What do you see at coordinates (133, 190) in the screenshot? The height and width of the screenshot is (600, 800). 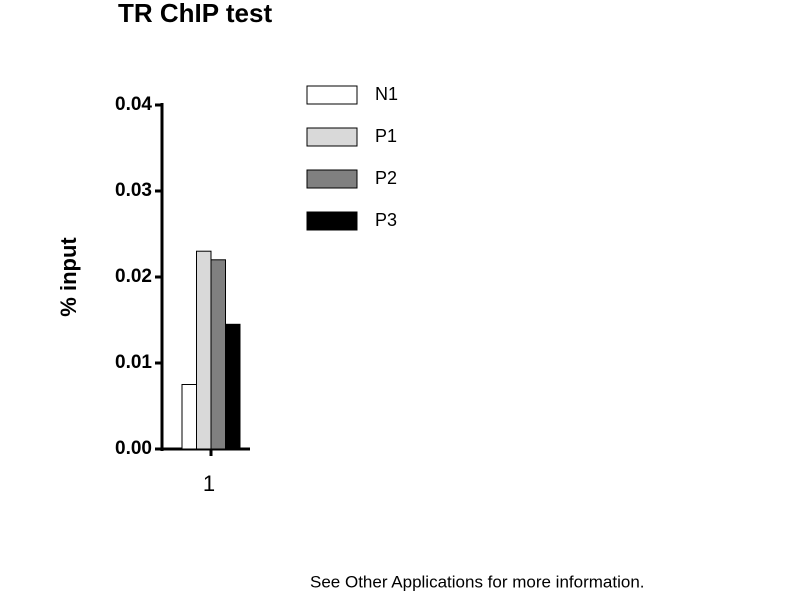 I see `y-tick-label: 0.03` at bounding box center [133, 190].